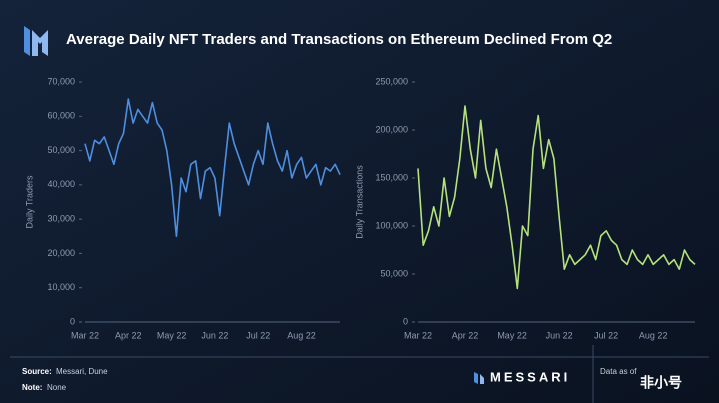 The width and height of the screenshot is (719, 403). Describe the element at coordinates (61, 253) in the screenshot. I see `y-tick-label: 20,000` at that location.